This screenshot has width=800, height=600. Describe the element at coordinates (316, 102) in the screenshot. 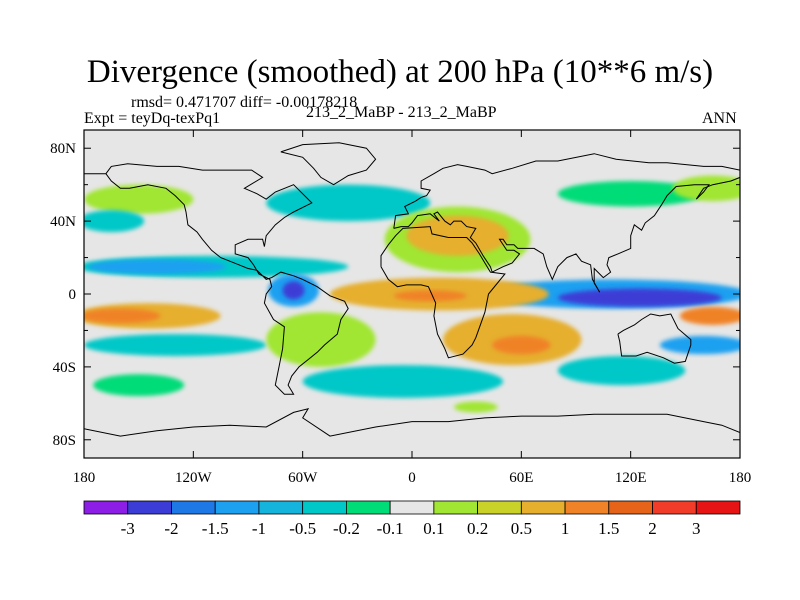

I see `diff-value: -0.00178218` at that location.